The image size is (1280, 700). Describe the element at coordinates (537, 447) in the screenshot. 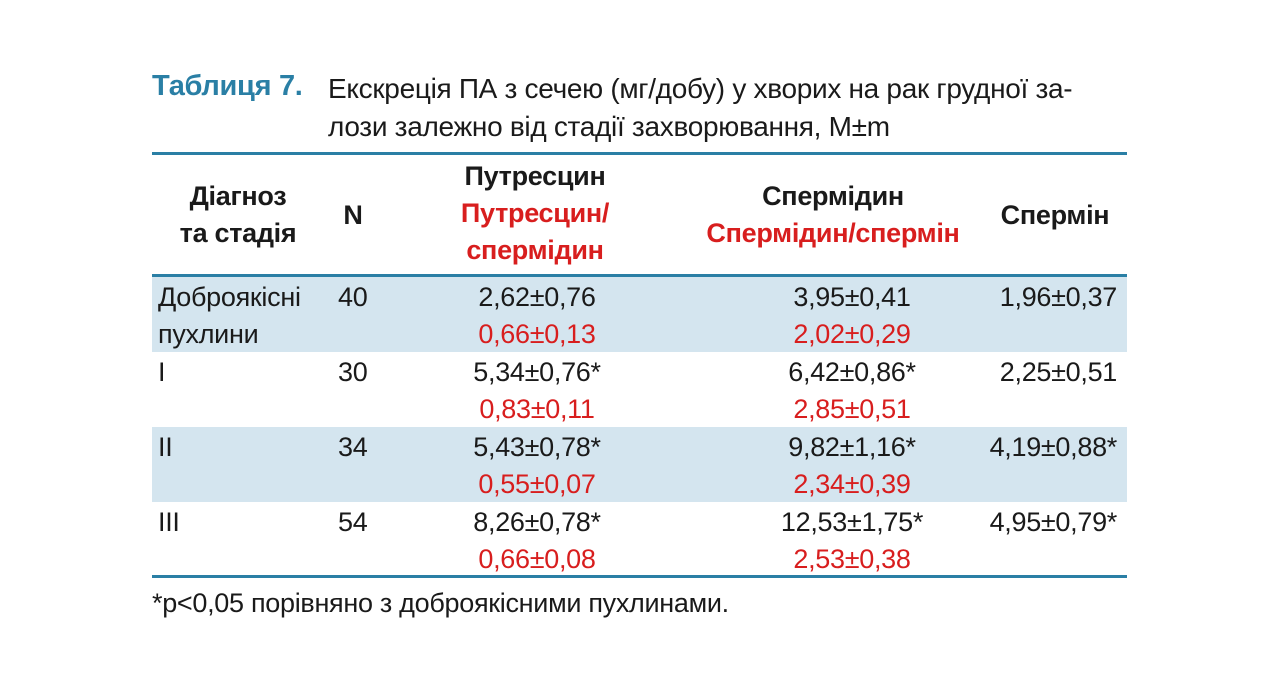

I see `cell-putrescine-value: 5,43±0,78*` at that location.